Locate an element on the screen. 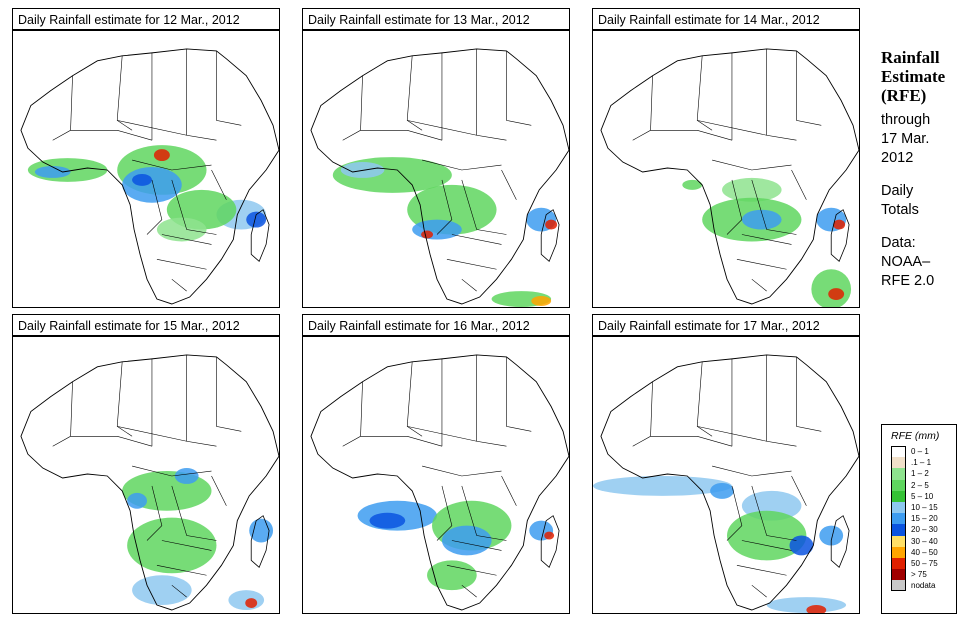 The height and width of the screenshot is (626, 967). legend-title: RFE (mm) is located at coordinates (915, 436).